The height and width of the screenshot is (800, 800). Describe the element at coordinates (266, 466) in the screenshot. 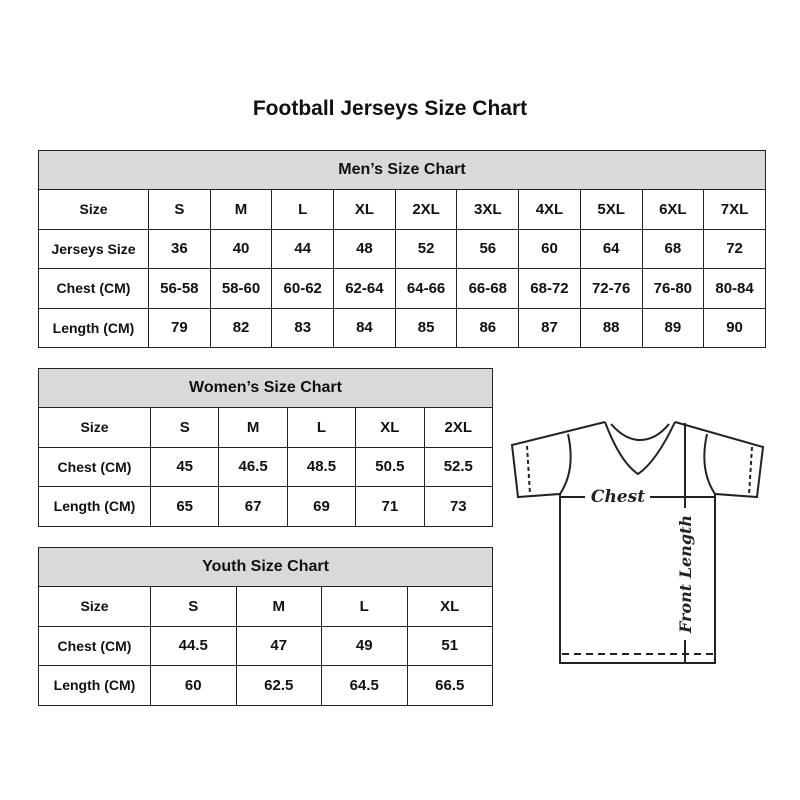

I see `table-row: Chest (CM) 45 46.5 48.5 50.5 52.5` at that location.